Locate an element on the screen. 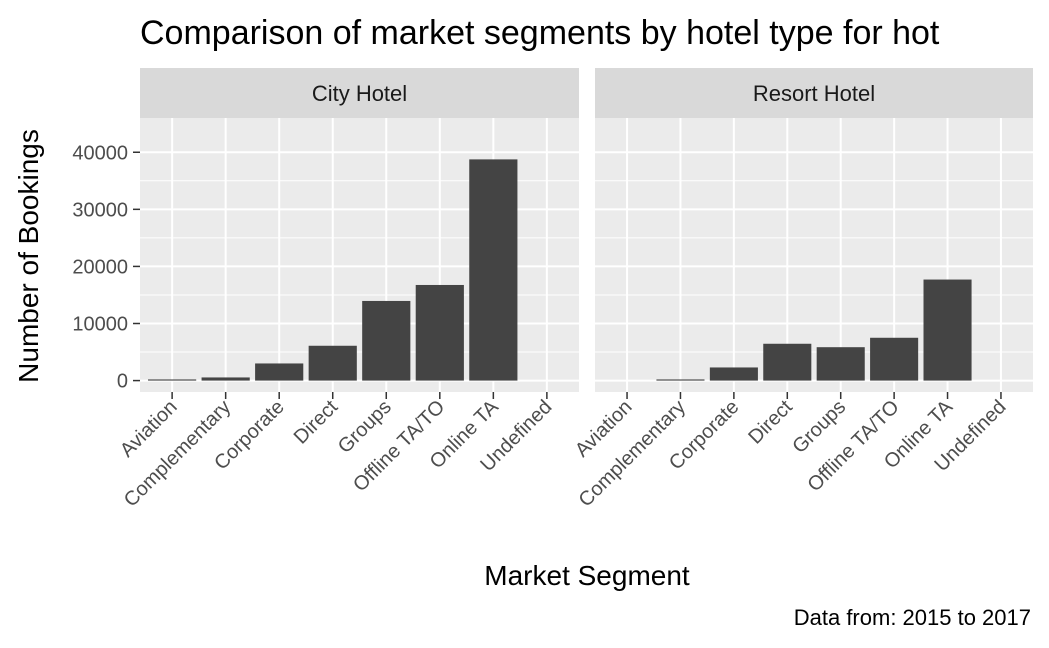 Image resolution: width=1049 pixels, height=648 pixels. bar-aviation is located at coordinates (172, 380).